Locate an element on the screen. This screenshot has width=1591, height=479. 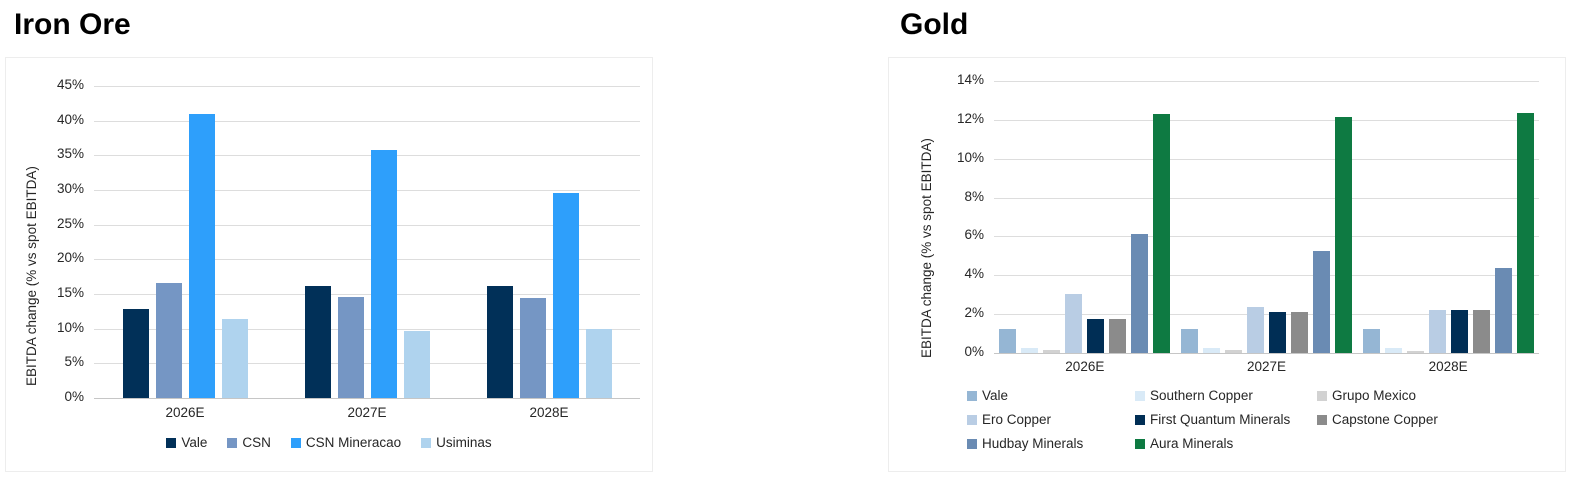
legend-item: CSN is located at coordinates (249, 442).